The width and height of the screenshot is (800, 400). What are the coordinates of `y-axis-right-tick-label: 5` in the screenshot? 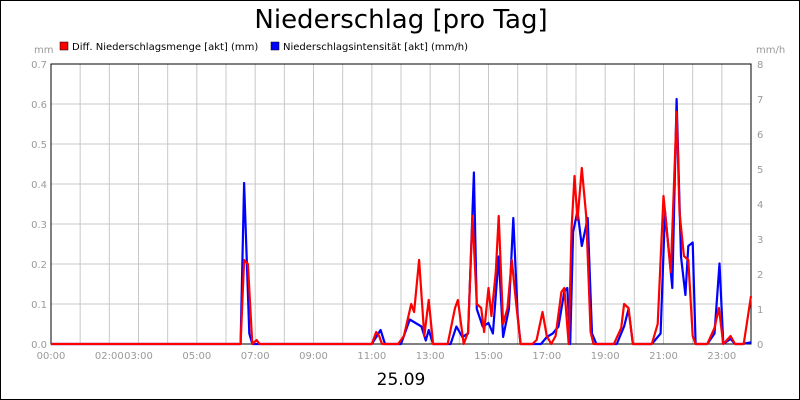 It's located at (760, 170).